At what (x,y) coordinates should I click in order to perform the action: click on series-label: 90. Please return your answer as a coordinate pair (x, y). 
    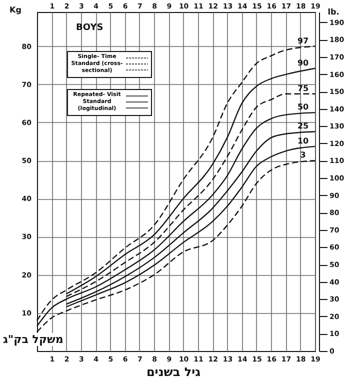
    Looking at the image, I should click on (303, 63).